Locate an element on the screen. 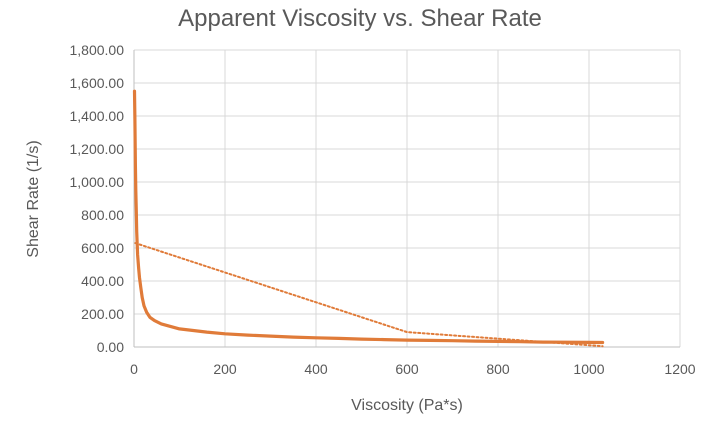 Image resolution: width=720 pixels, height=433 pixels. x-tick-label: 1000 is located at coordinates (588, 369).